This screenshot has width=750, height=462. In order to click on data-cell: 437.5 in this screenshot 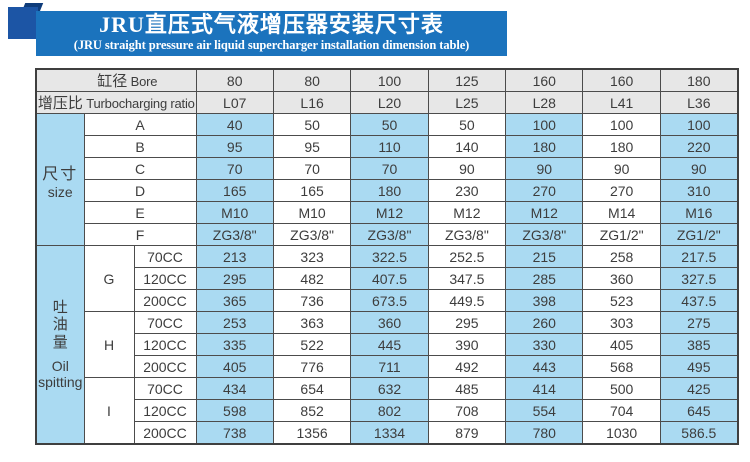, I will do `click(699, 300)`.